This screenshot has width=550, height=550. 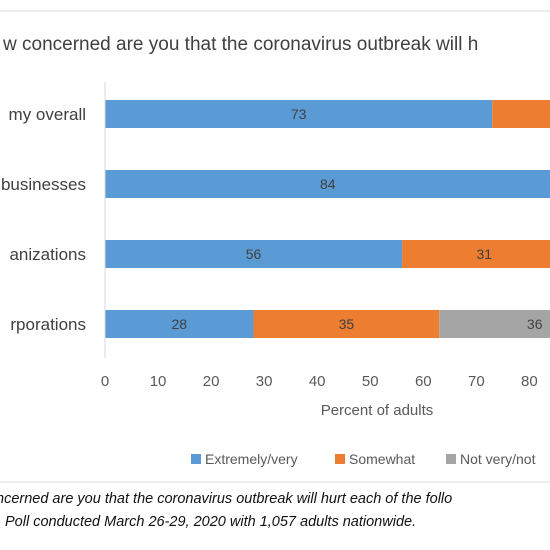 I want to click on category-label: businesses, so click(x=43, y=184).